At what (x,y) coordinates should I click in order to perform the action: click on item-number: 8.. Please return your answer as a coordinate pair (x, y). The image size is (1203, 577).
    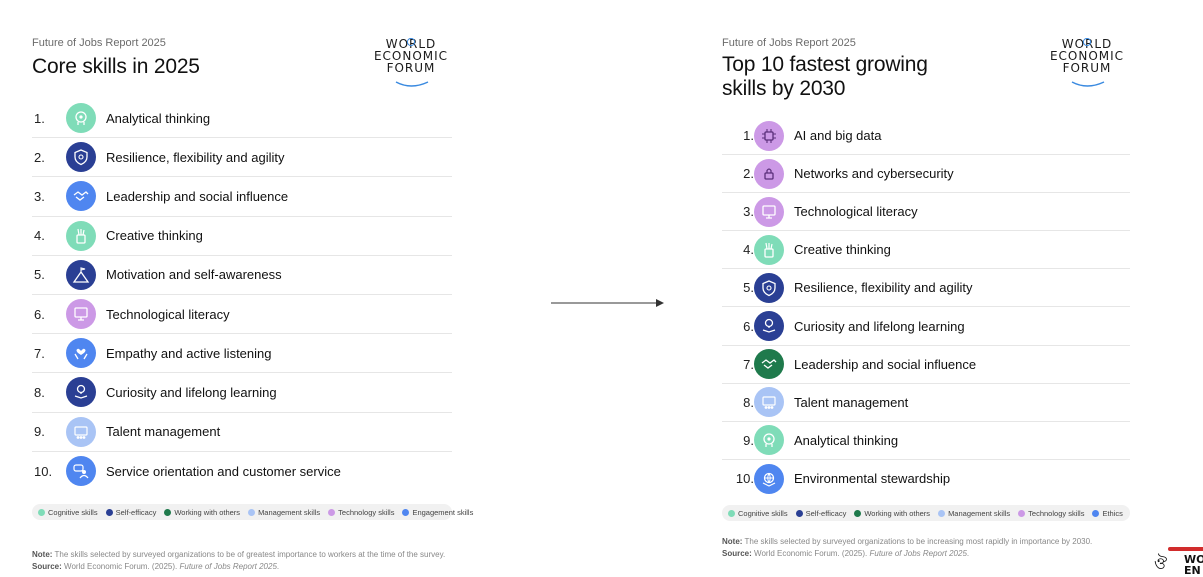
    Looking at the image, I should click on (748, 402).